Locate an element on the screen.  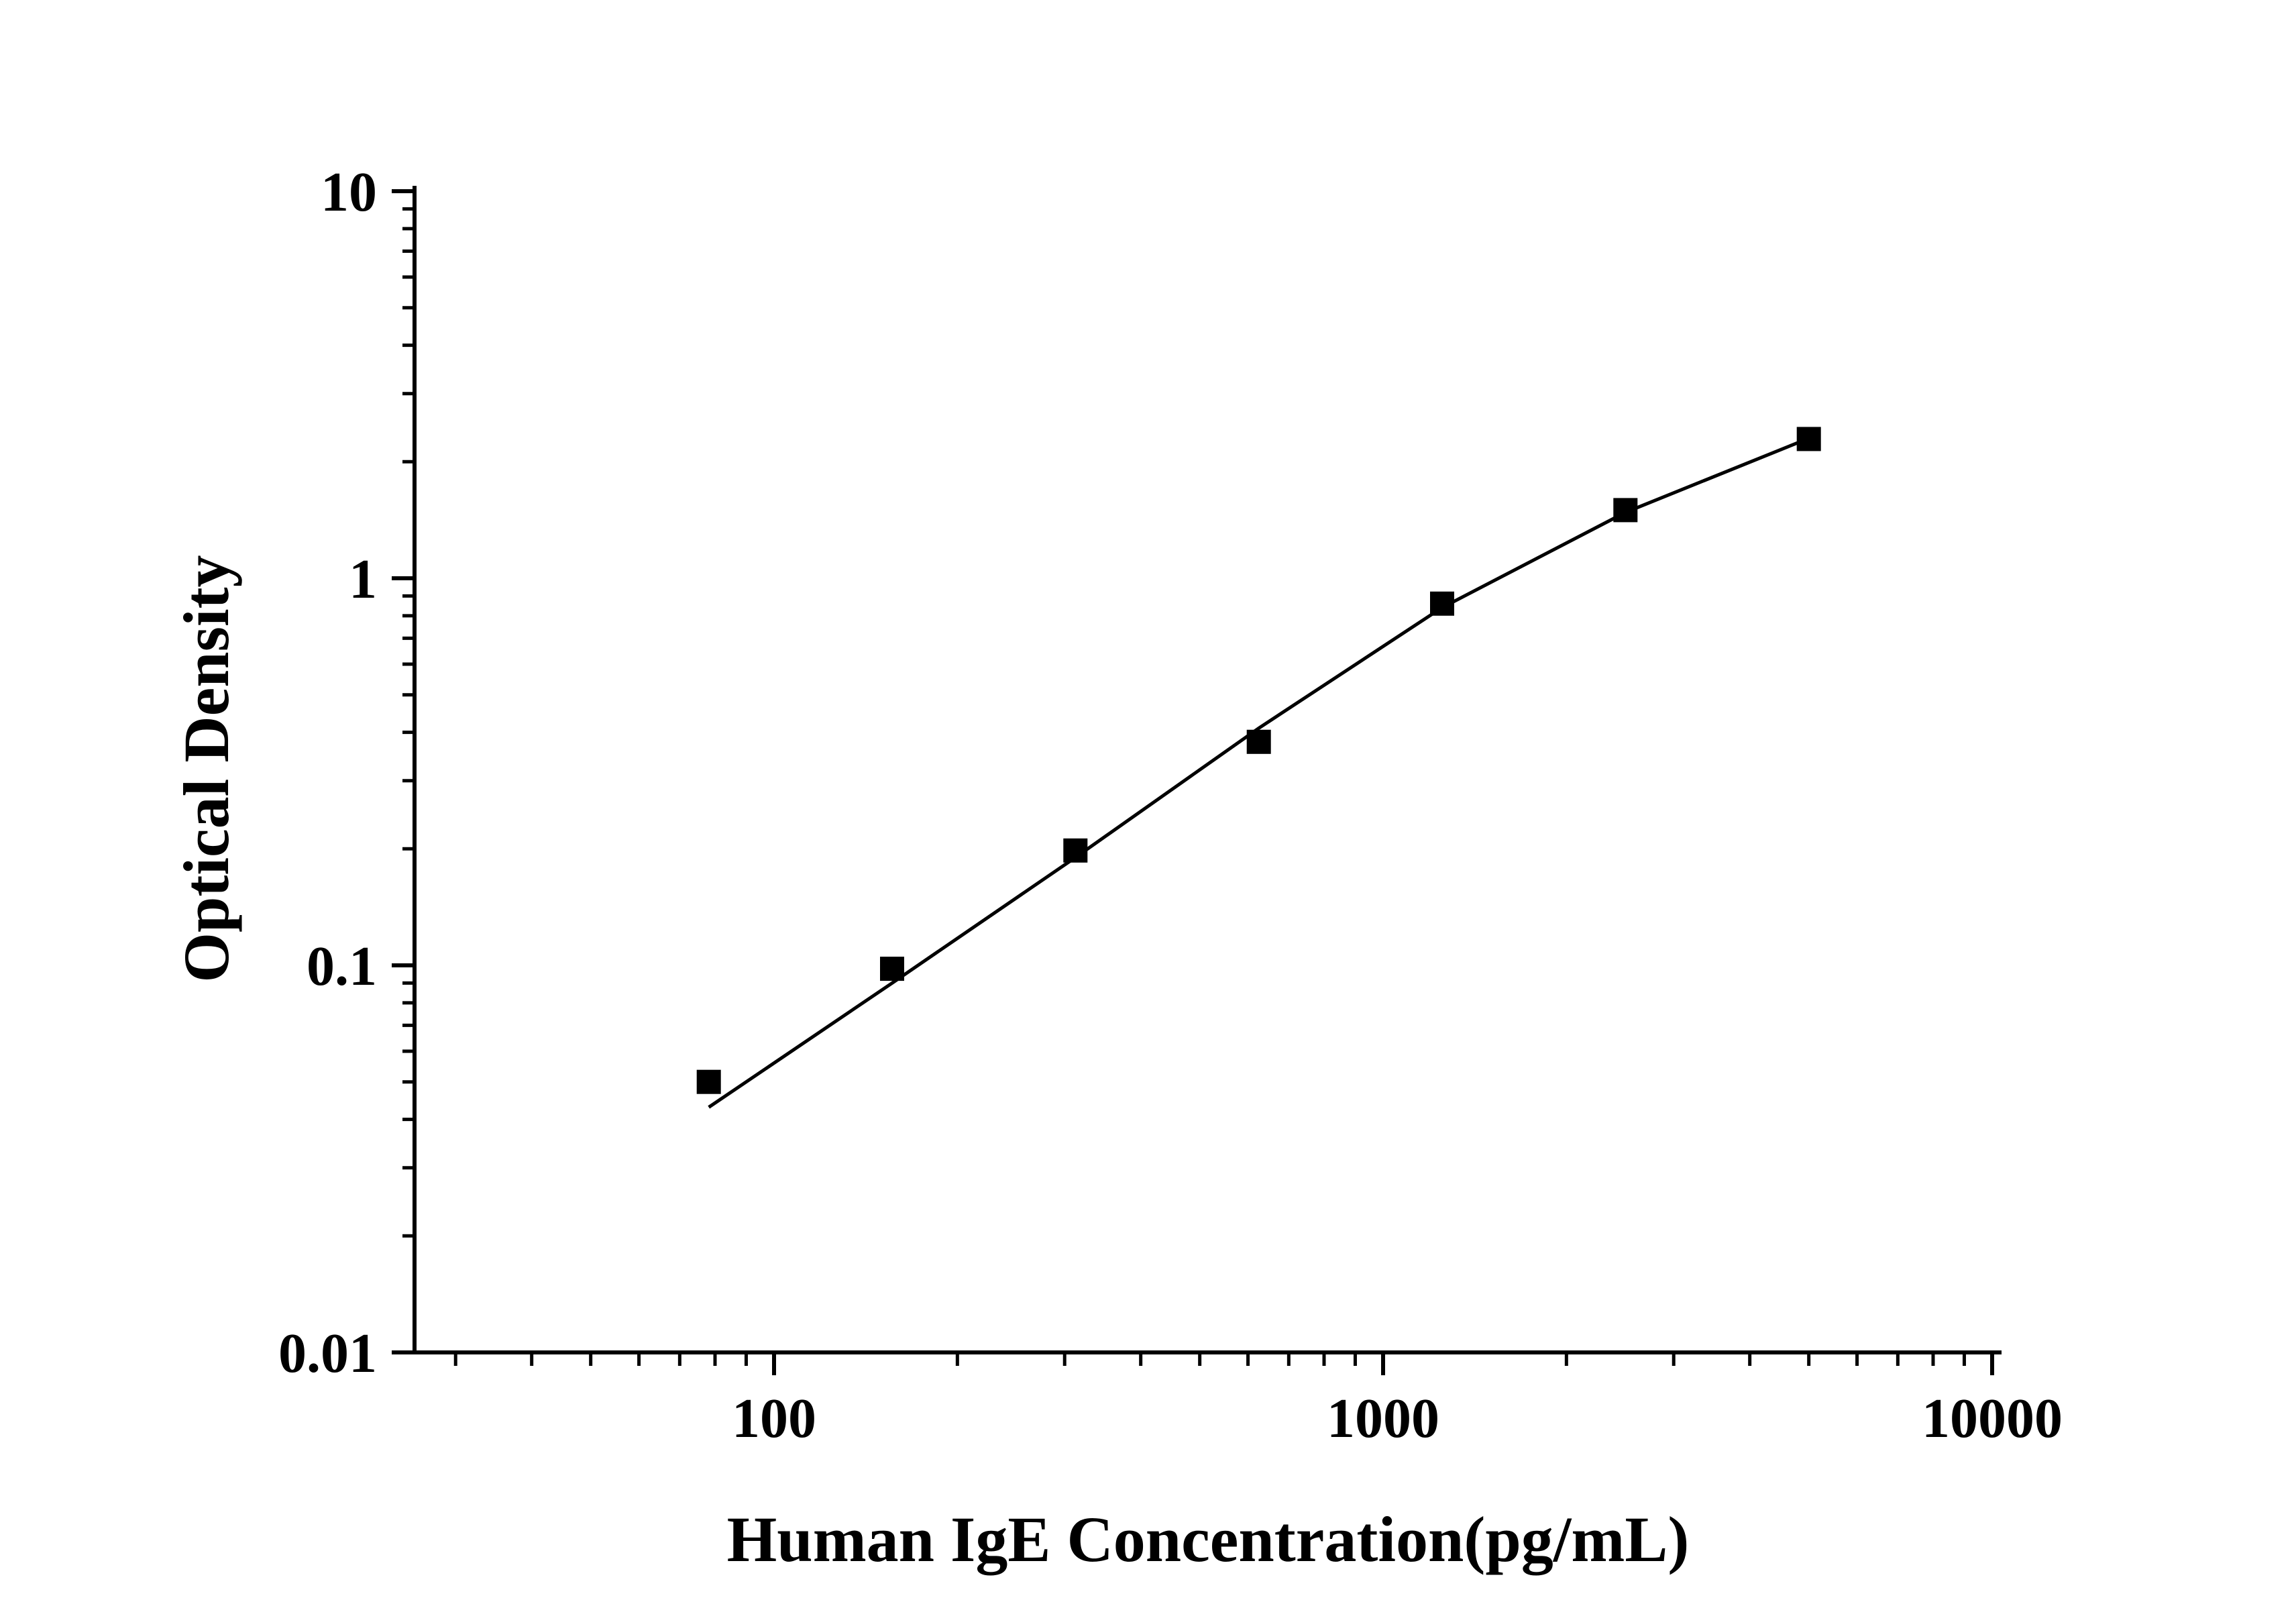
x-tick-label: 1000 is located at coordinates (1383, 1419).